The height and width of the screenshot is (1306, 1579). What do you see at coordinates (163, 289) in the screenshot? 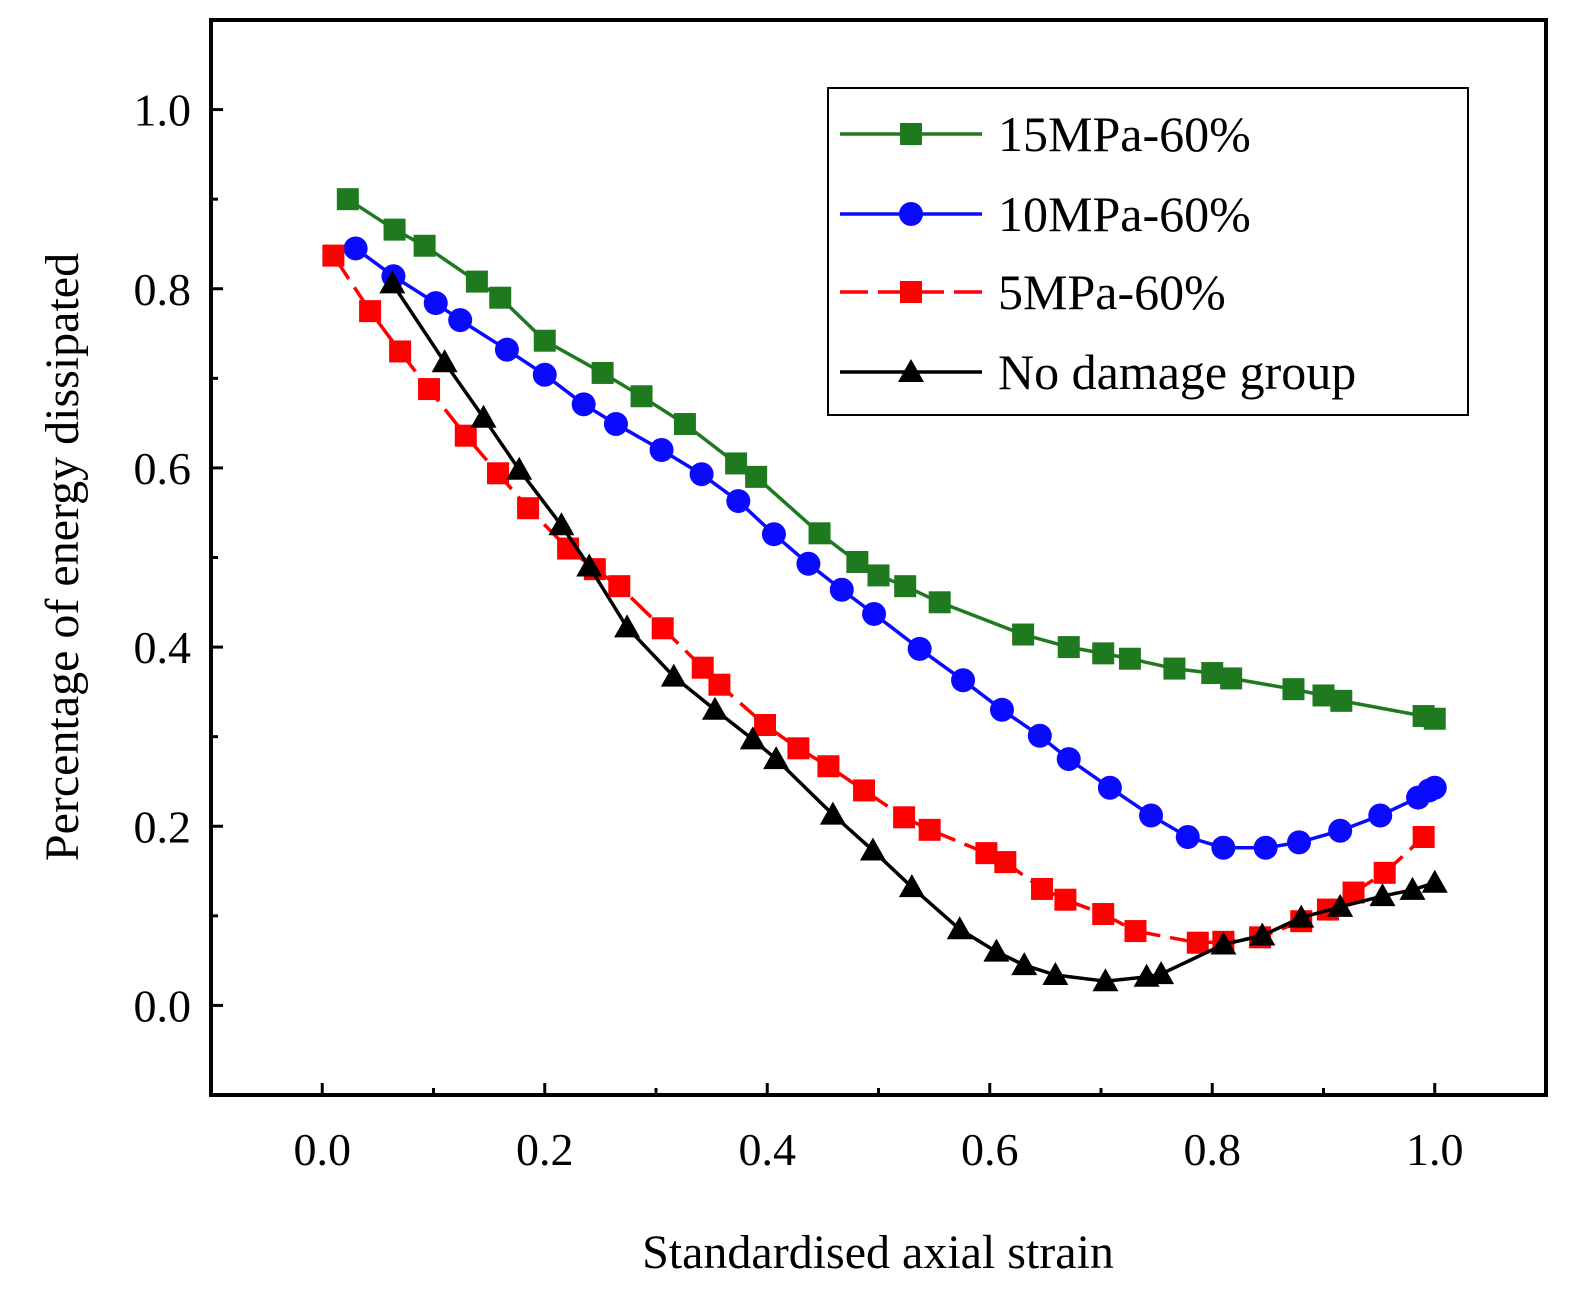
I see `y-tick-label: 0.8` at bounding box center [163, 289].